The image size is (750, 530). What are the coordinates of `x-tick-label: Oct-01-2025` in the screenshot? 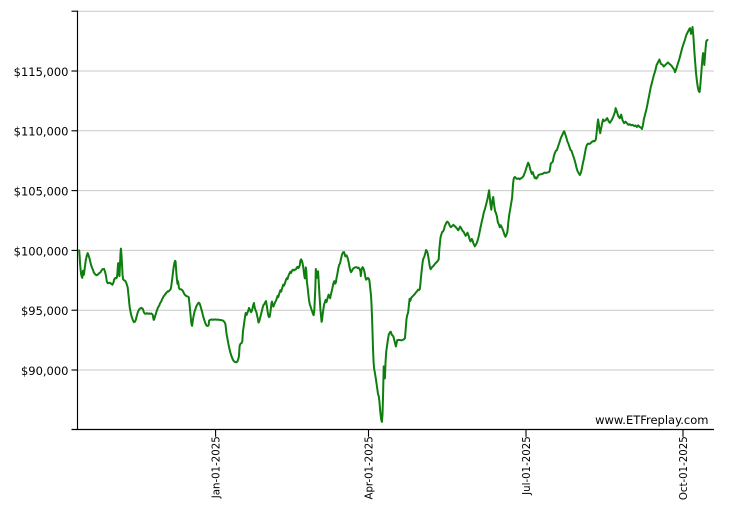 It's located at (684, 468).